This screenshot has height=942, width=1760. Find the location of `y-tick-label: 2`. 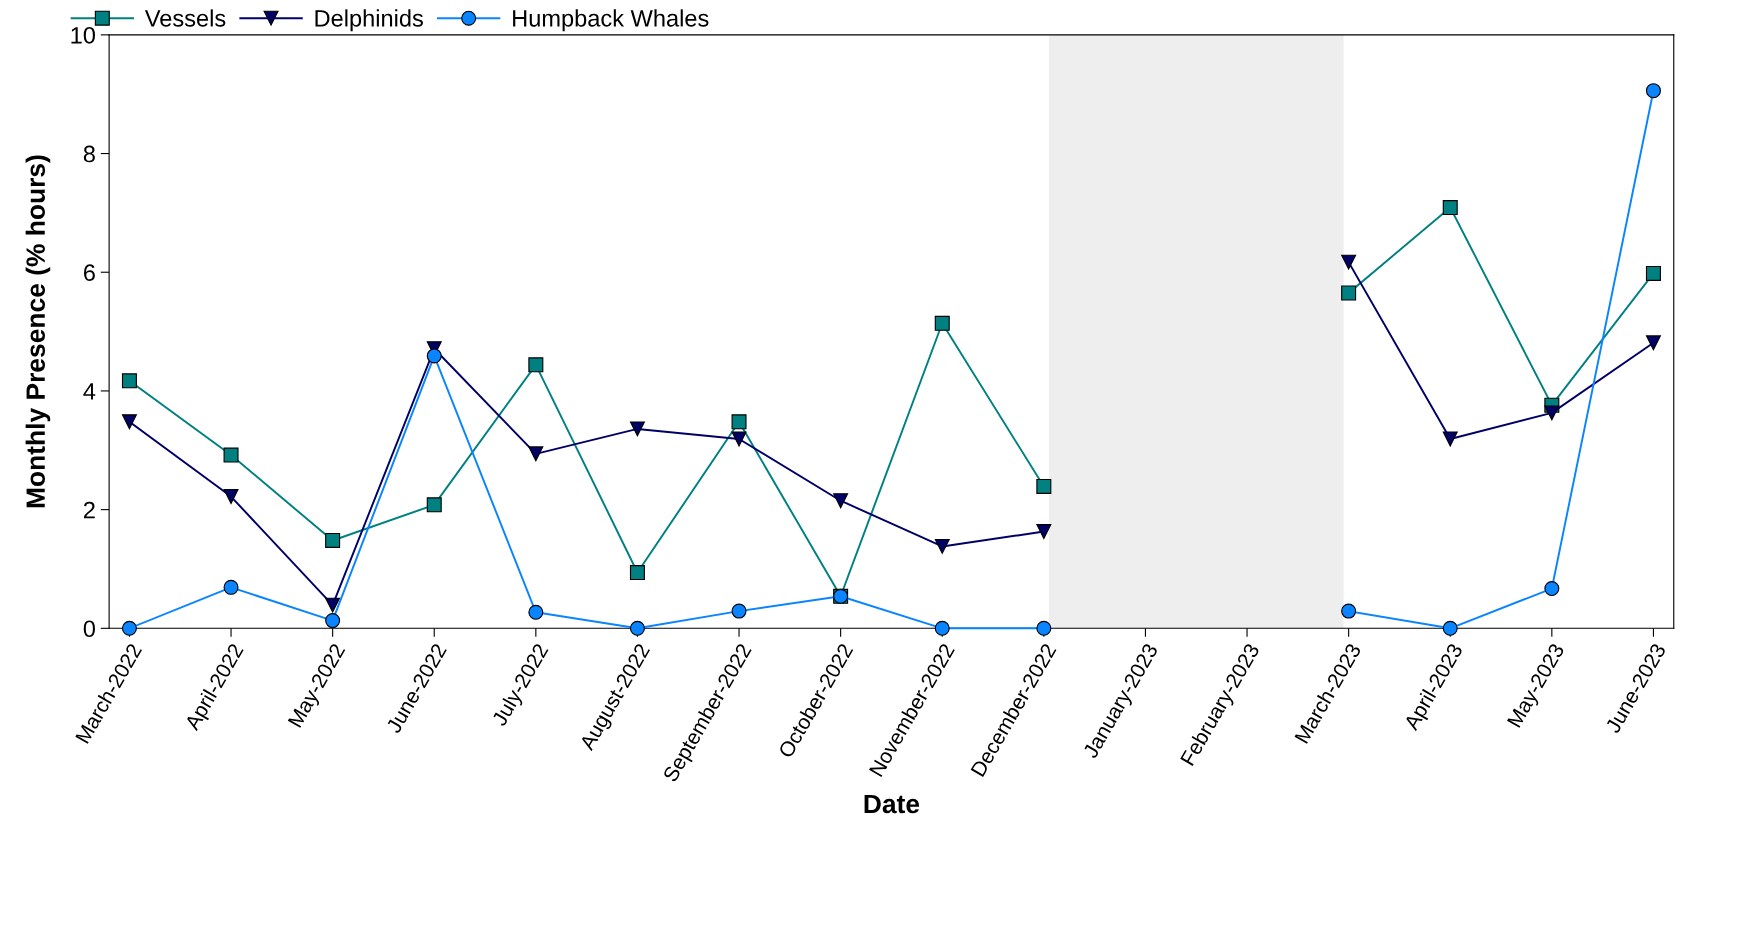

y-tick-label: 2 is located at coordinates (89, 510).